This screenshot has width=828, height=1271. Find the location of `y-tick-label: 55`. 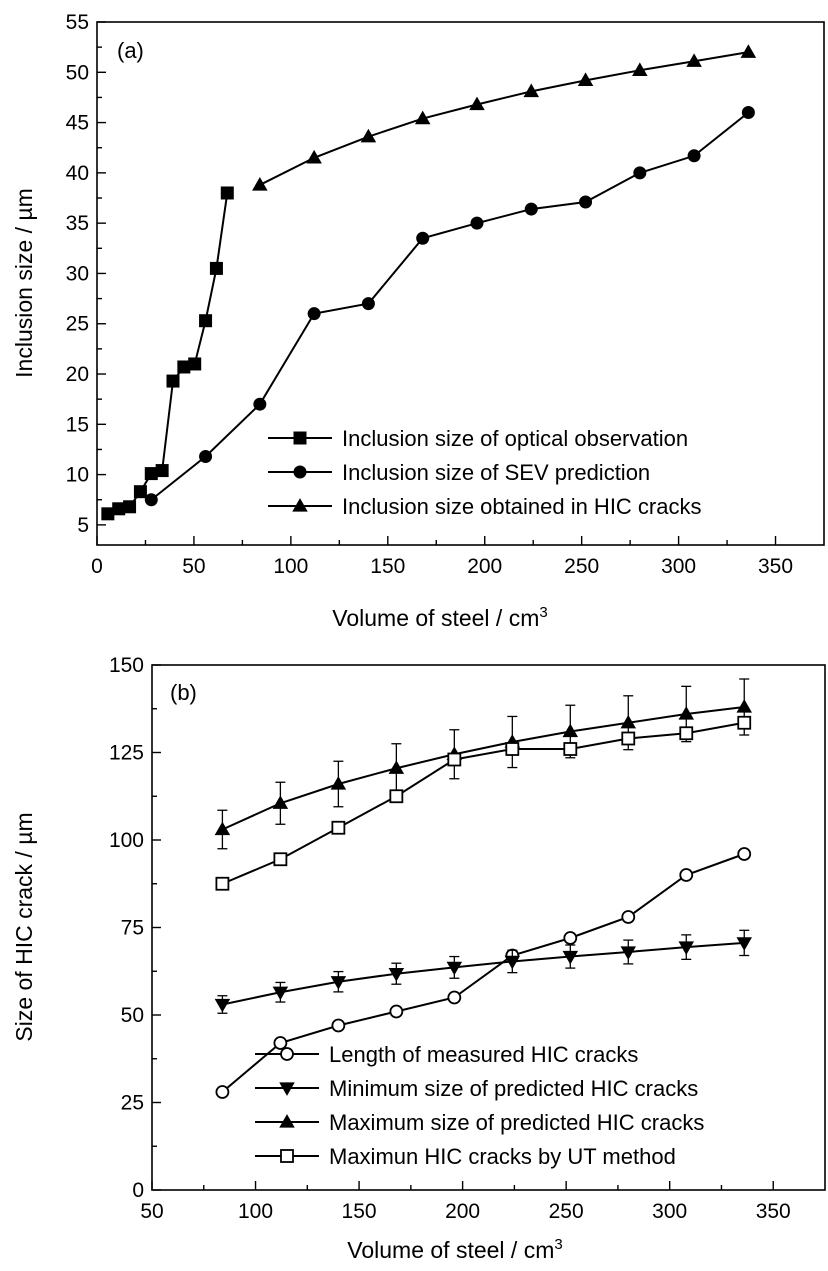

y-tick-label: 55 is located at coordinates (77, 22).